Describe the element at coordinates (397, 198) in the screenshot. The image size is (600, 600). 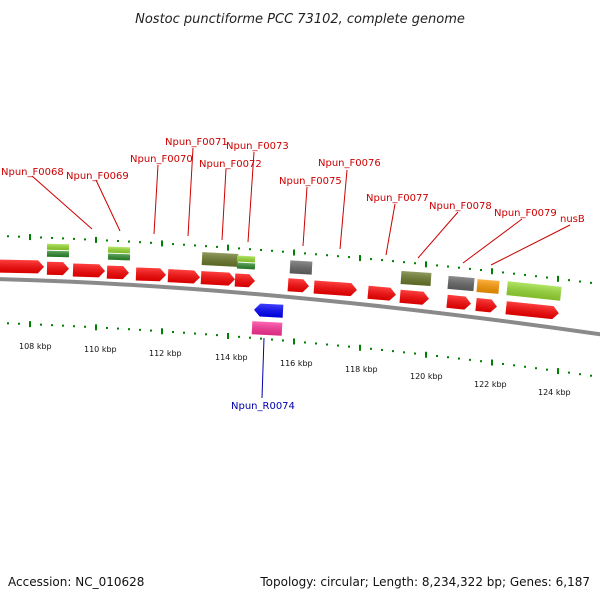
I see `gene-label-npun-f0077: Npun_F0077` at that location.